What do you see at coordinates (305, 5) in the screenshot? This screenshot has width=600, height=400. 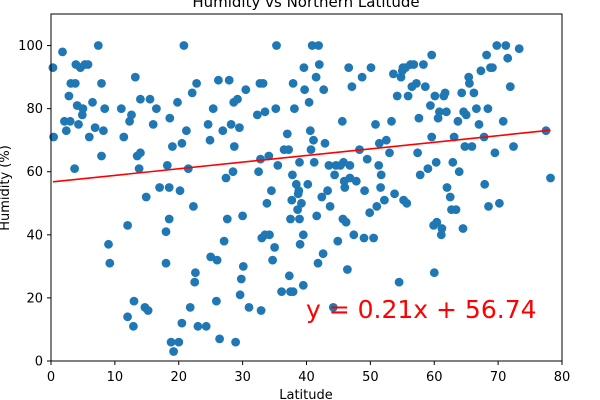 I see `chart-title: Humidity vs Northern Latitude` at bounding box center [305, 5].